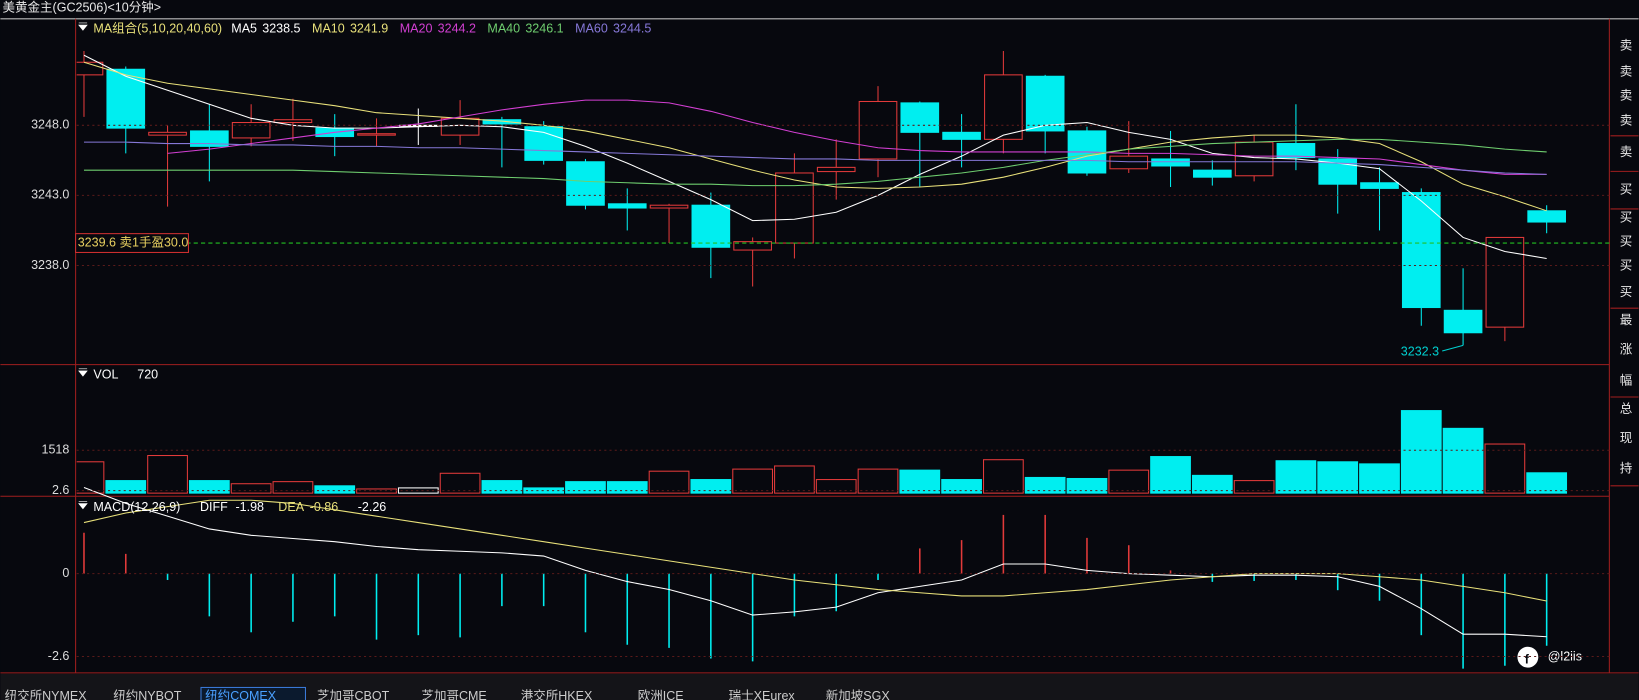 The image size is (1639, 700). I want to click on tab: 纽交所NYMEX, so click(46, 694).